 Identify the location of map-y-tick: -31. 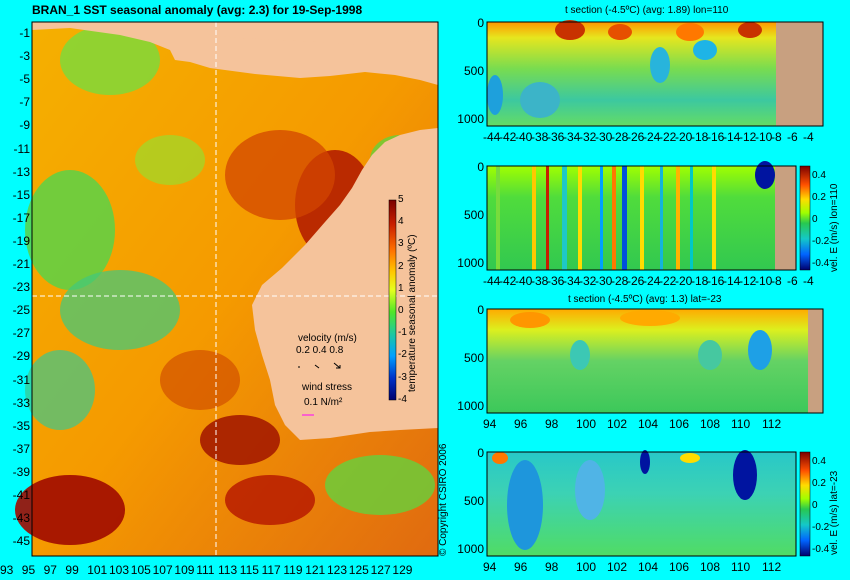
(21, 379).